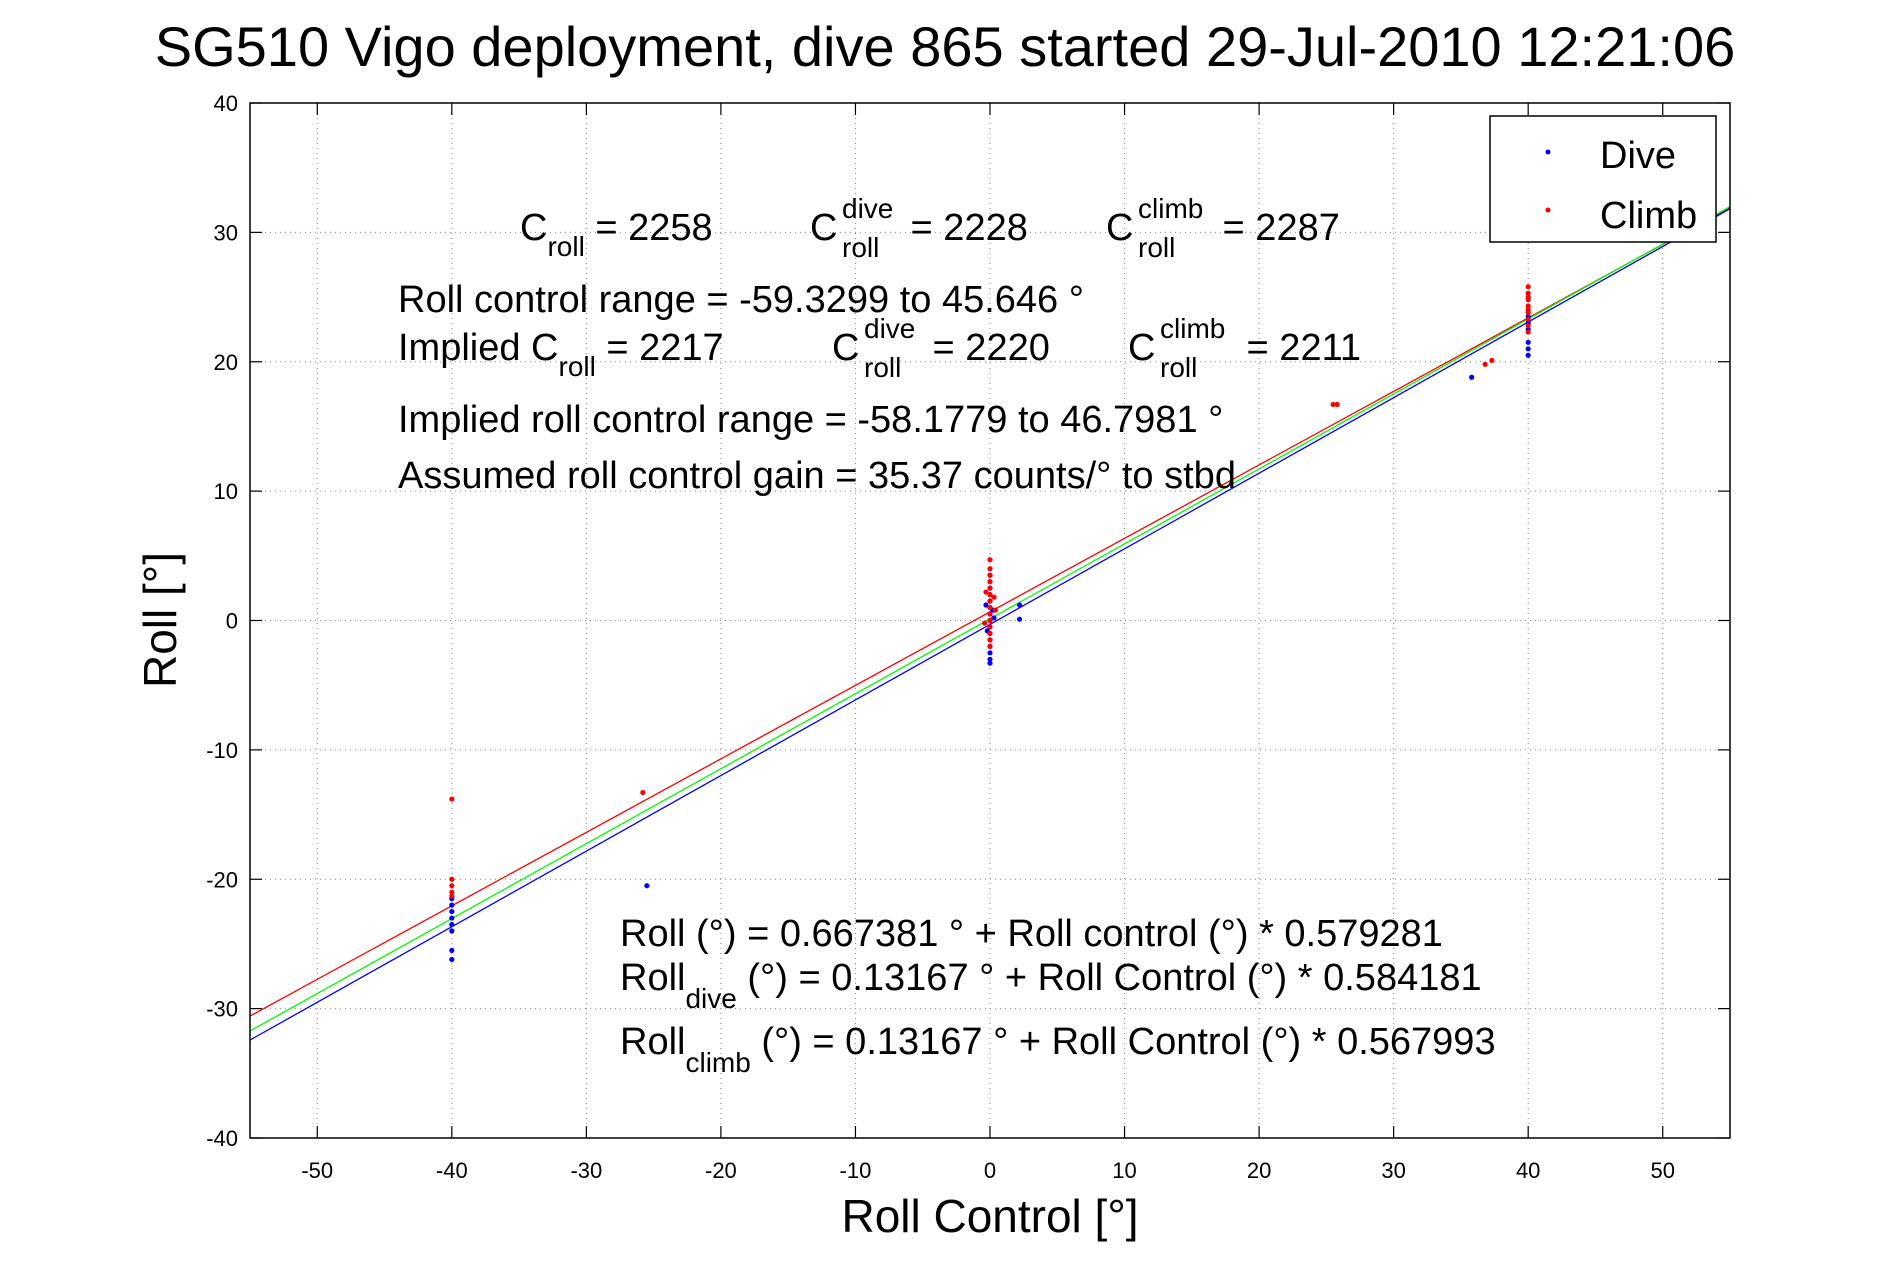 The image size is (1891, 1262). What do you see at coordinates (226, 232) in the screenshot?
I see `y-tick-label: 30` at bounding box center [226, 232].